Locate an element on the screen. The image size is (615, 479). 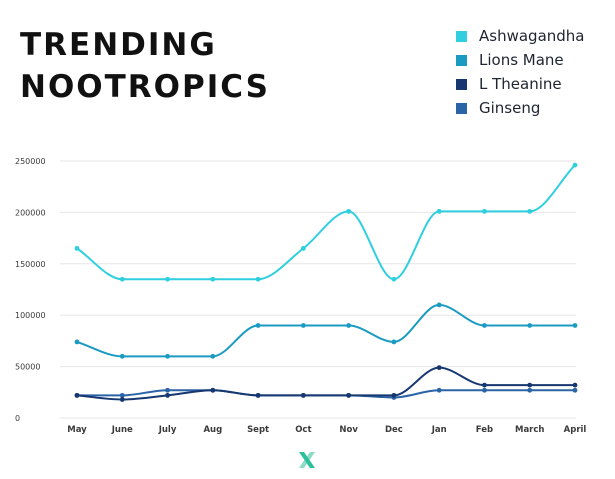
x-tick-label: July is located at coordinates (167, 430).